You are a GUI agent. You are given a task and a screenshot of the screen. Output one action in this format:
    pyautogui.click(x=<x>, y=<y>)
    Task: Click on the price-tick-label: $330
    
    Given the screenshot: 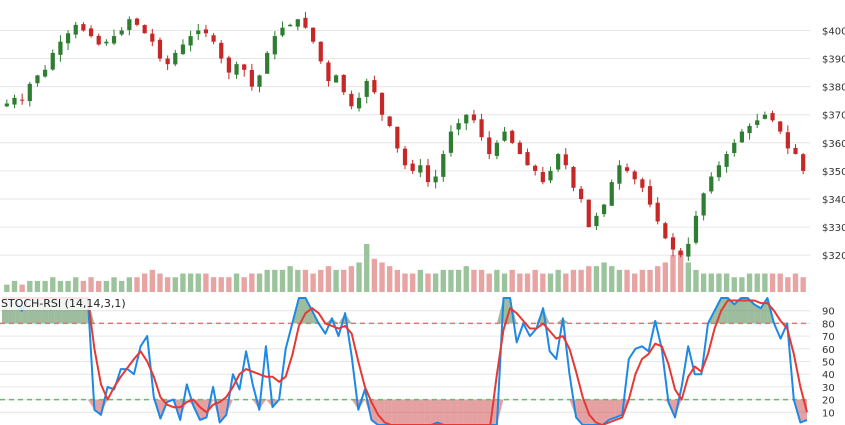 What is the action you would take?
    pyautogui.click(x=833, y=228)
    